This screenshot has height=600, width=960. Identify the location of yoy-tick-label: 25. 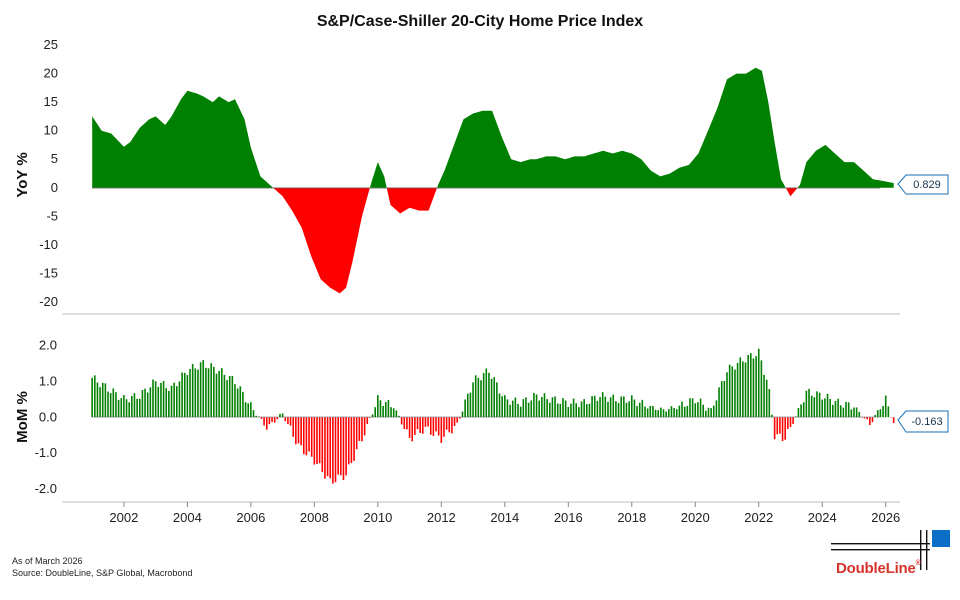
(51, 44).